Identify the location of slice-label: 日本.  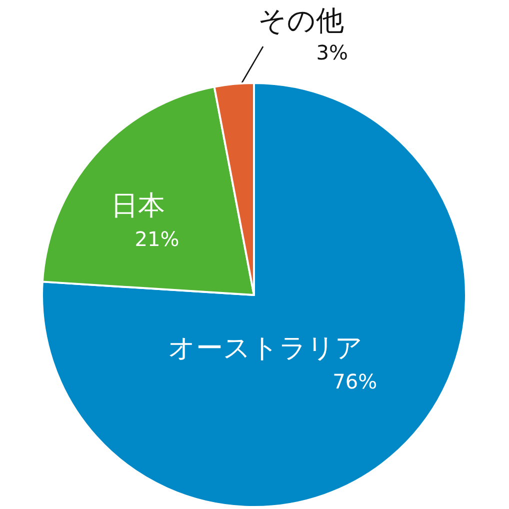
(138, 206).